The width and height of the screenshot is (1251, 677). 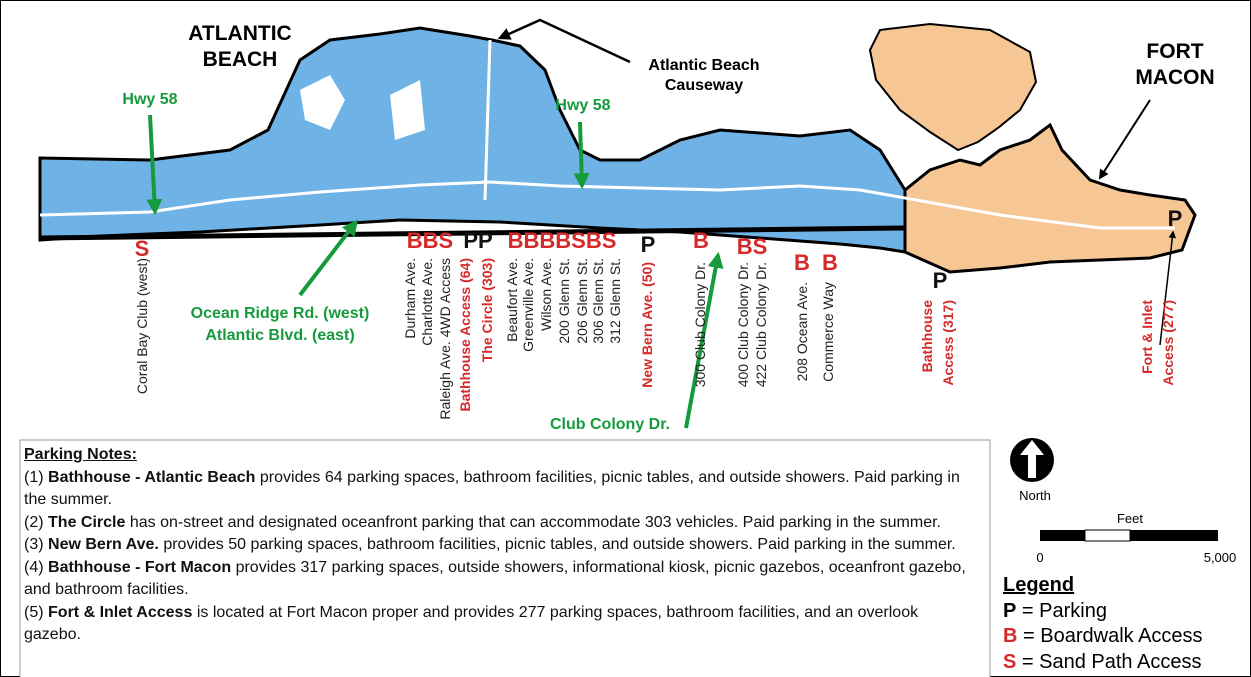 What do you see at coordinates (152, 477) in the screenshot?
I see `note-subject: Bathhouse - Atlantic Beach` at bounding box center [152, 477].